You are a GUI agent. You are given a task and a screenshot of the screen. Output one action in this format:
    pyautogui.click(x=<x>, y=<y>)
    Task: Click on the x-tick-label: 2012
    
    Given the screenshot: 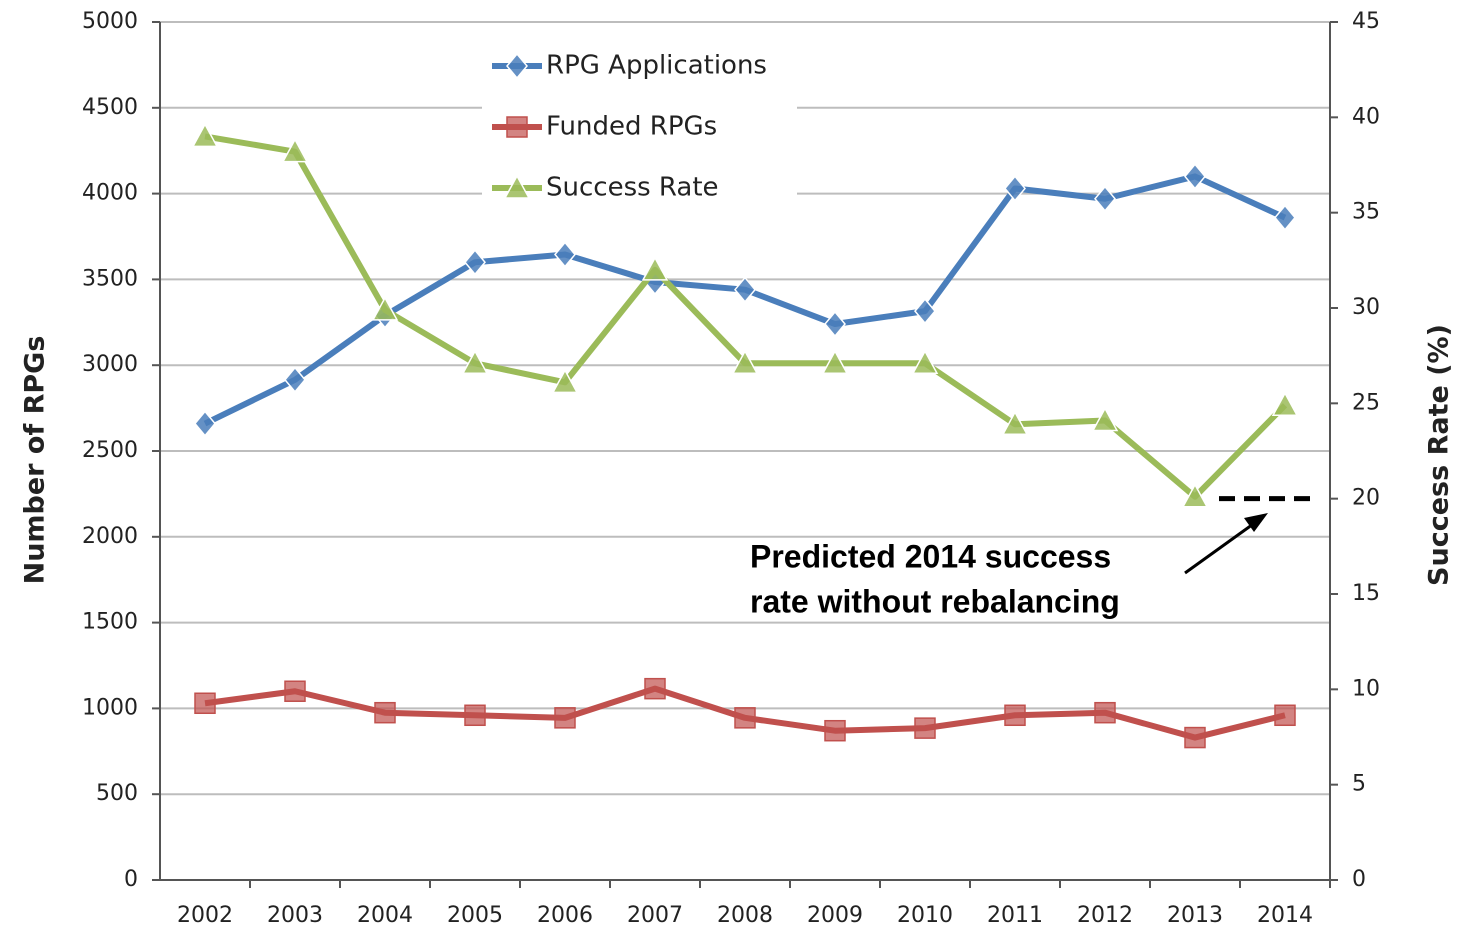 What is the action you would take?
    pyautogui.click(x=1105, y=915)
    